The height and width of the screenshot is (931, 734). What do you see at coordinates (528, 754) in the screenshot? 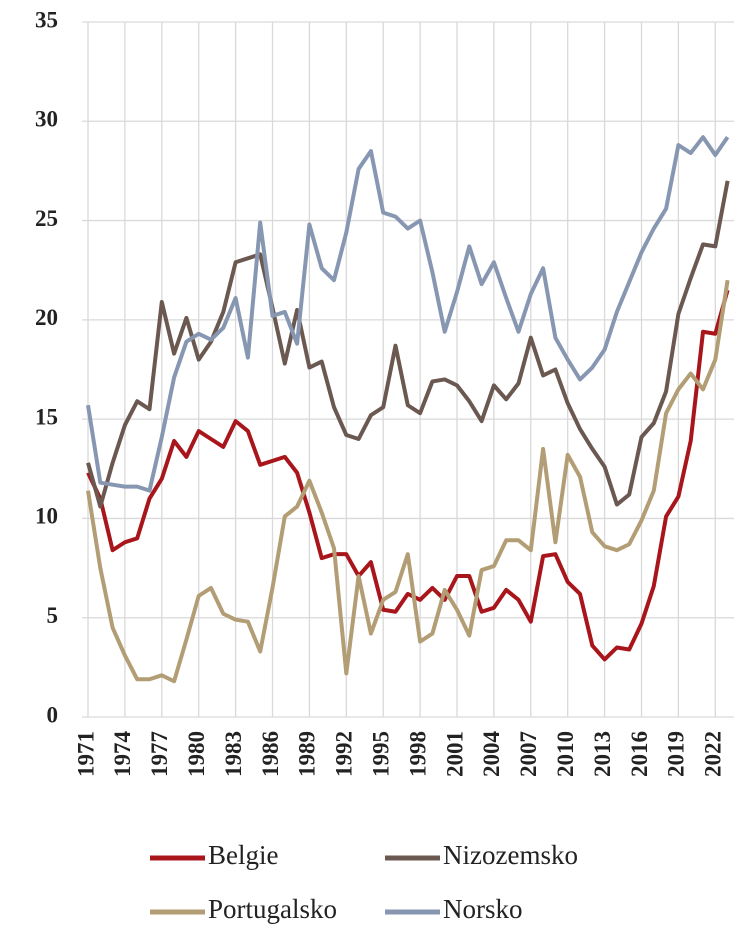
I see `x-tick-label: 2007` at bounding box center [528, 754].